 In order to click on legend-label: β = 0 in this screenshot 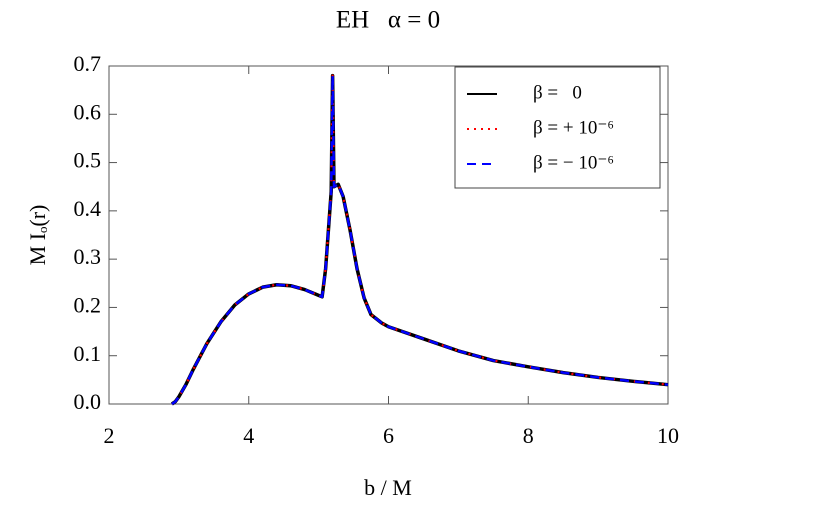, I will do `click(557, 92)`.